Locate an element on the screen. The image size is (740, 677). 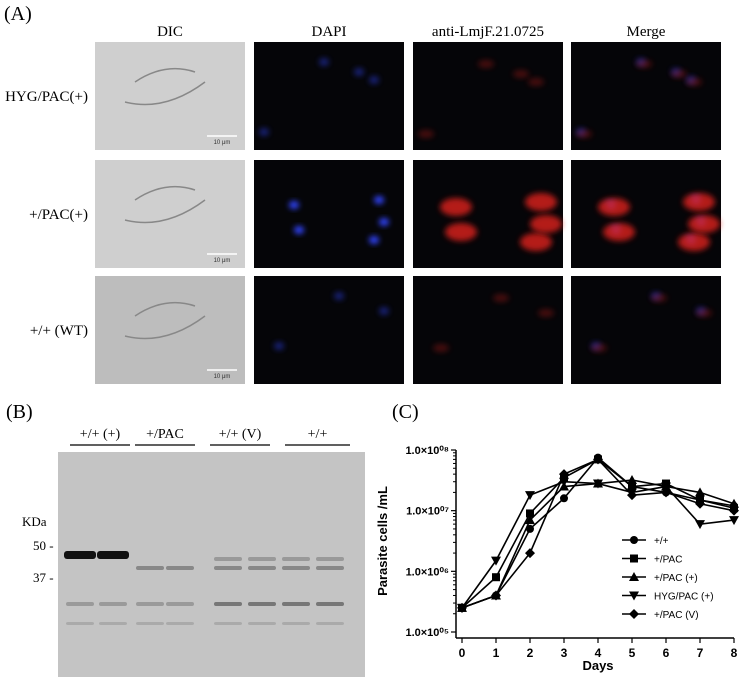
unit-label: KDa is located at coordinates (34, 521).